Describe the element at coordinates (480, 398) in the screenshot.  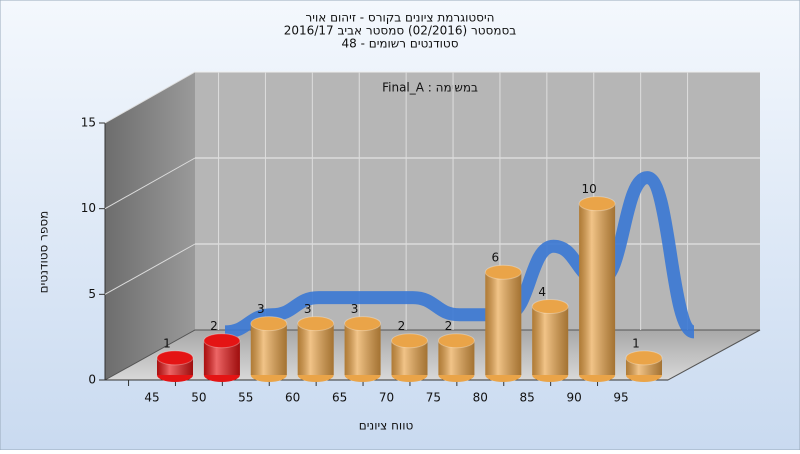
I see `x-tick-label: 80` at that location.